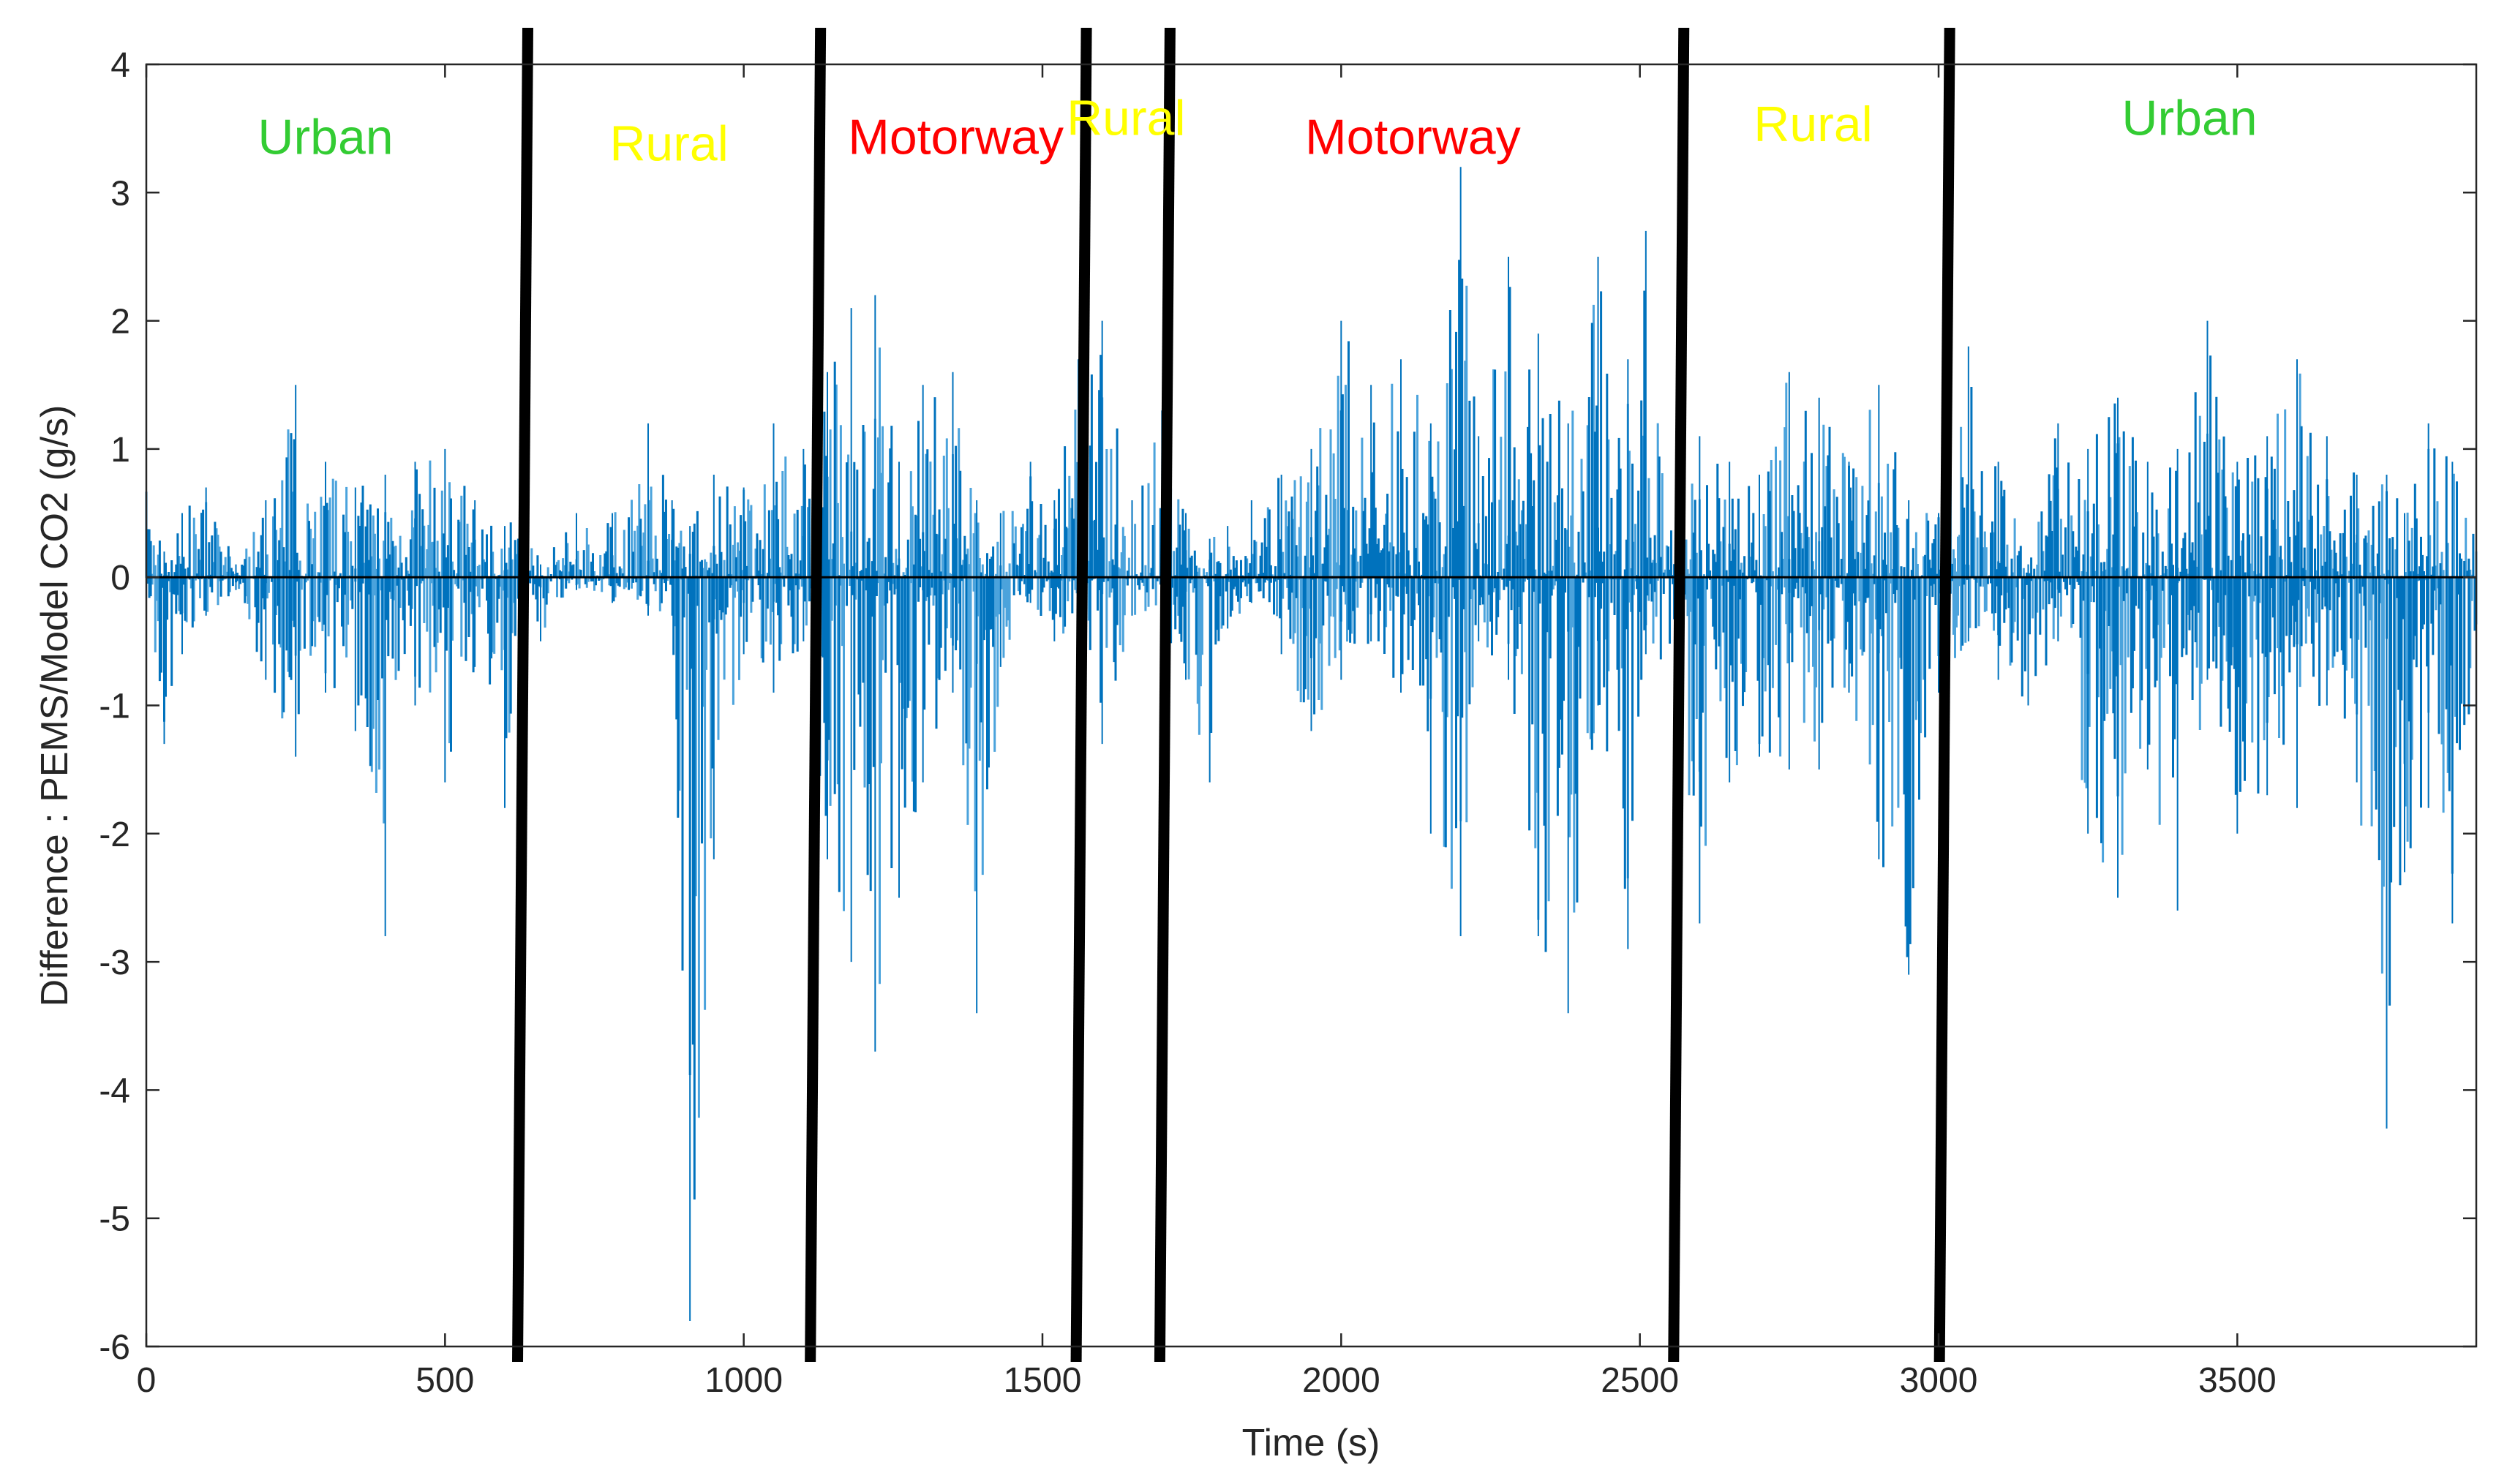  What do you see at coordinates (114, 1347) in the screenshot?
I see `y-tick-label: -6` at bounding box center [114, 1347].